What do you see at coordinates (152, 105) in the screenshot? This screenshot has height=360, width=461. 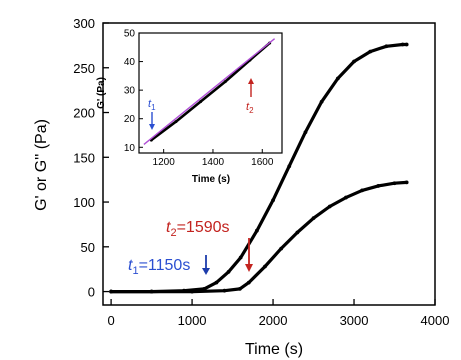 I see `svg-text: t1` at bounding box center [152, 105].